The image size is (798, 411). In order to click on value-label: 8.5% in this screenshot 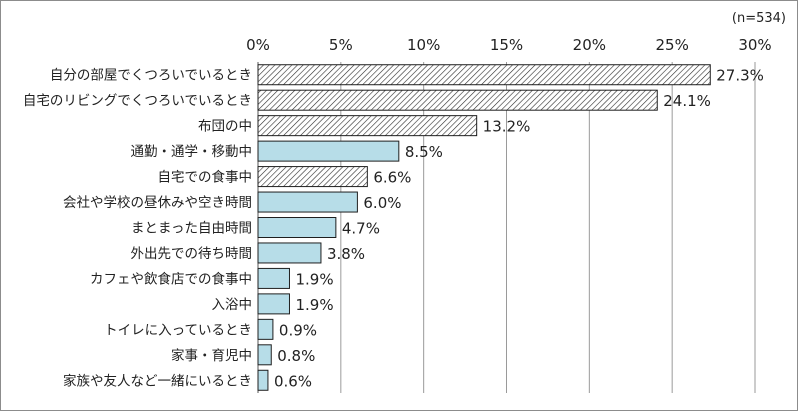, I will do `click(424, 152)`.